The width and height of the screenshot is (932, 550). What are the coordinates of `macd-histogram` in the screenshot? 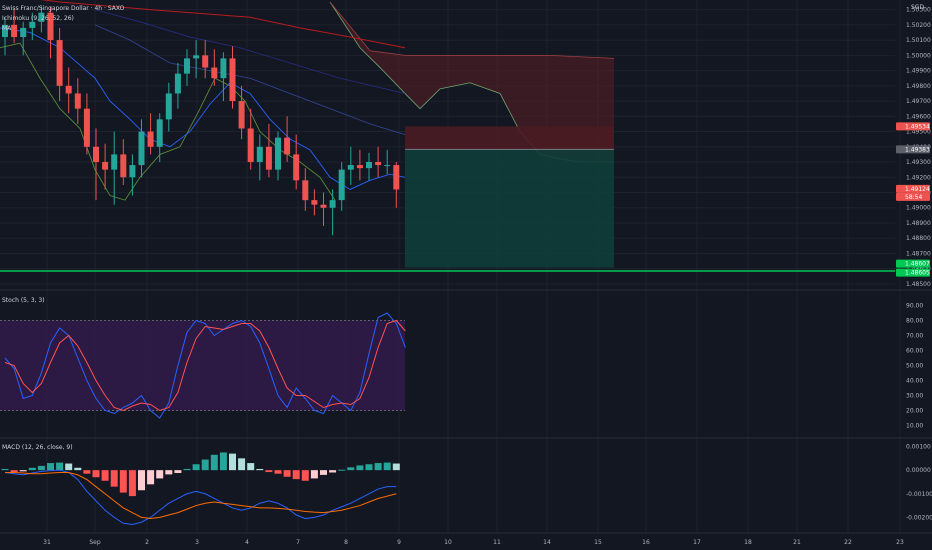 It's located at (200, 474).